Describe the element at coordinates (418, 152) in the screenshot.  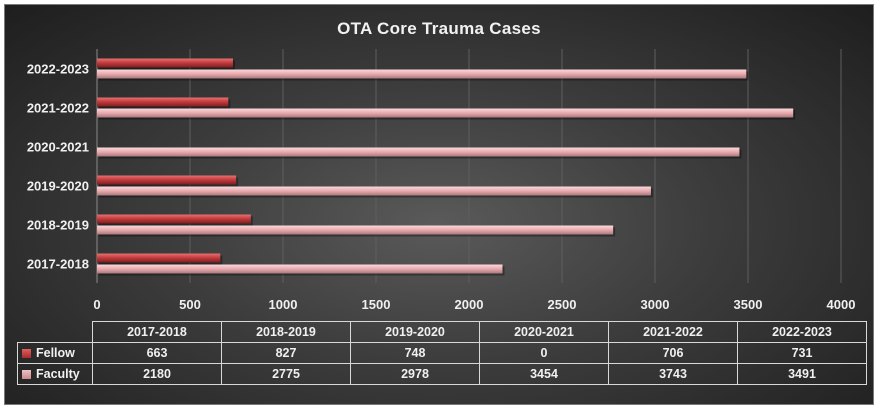
I see `bar-faculty-2020-2021` at that location.